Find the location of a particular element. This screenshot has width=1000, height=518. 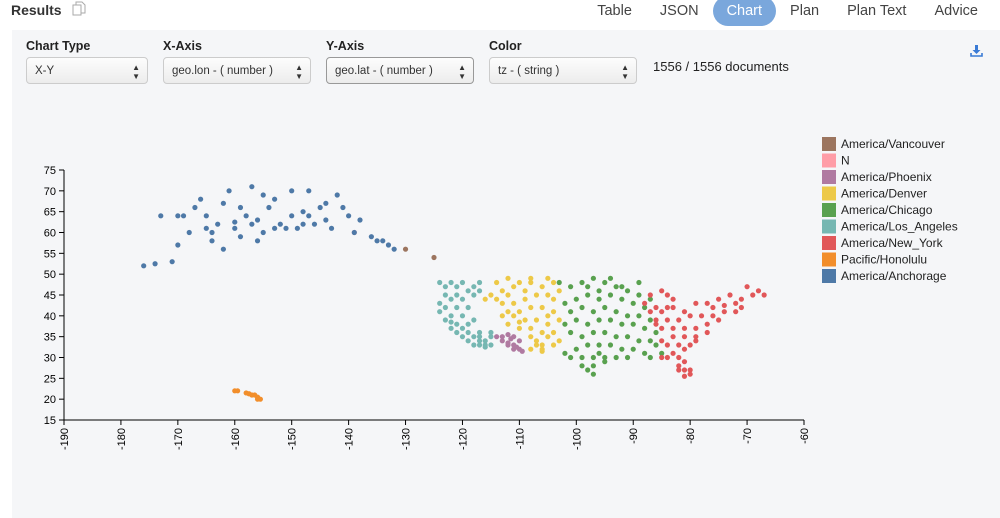

copy-icon is located at coordinates (79, 8).